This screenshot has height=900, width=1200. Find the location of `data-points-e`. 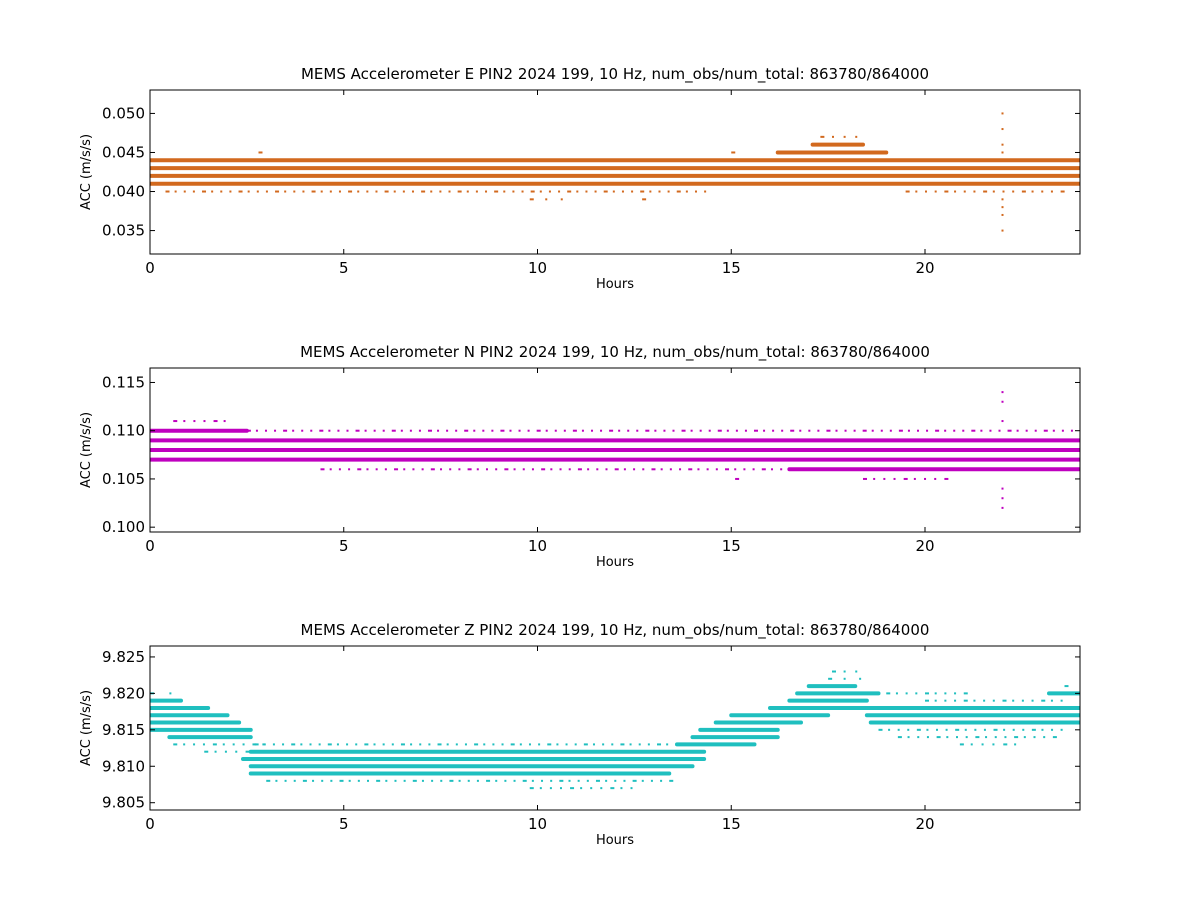

data-points-e is located at coordinates (615, 172).